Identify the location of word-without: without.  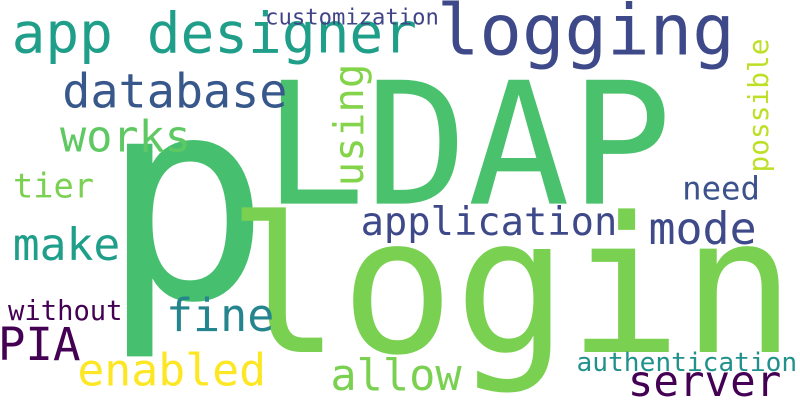
(65, 312).